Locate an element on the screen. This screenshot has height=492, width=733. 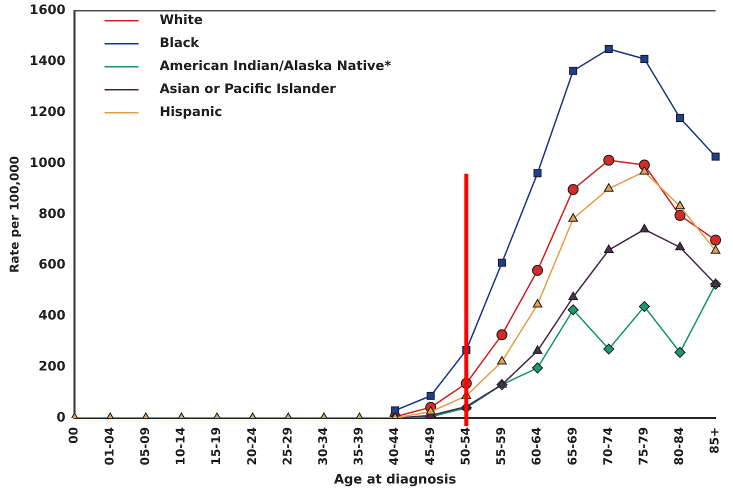
x-tick-label: 50-54 is located at coordinates (465, 446).